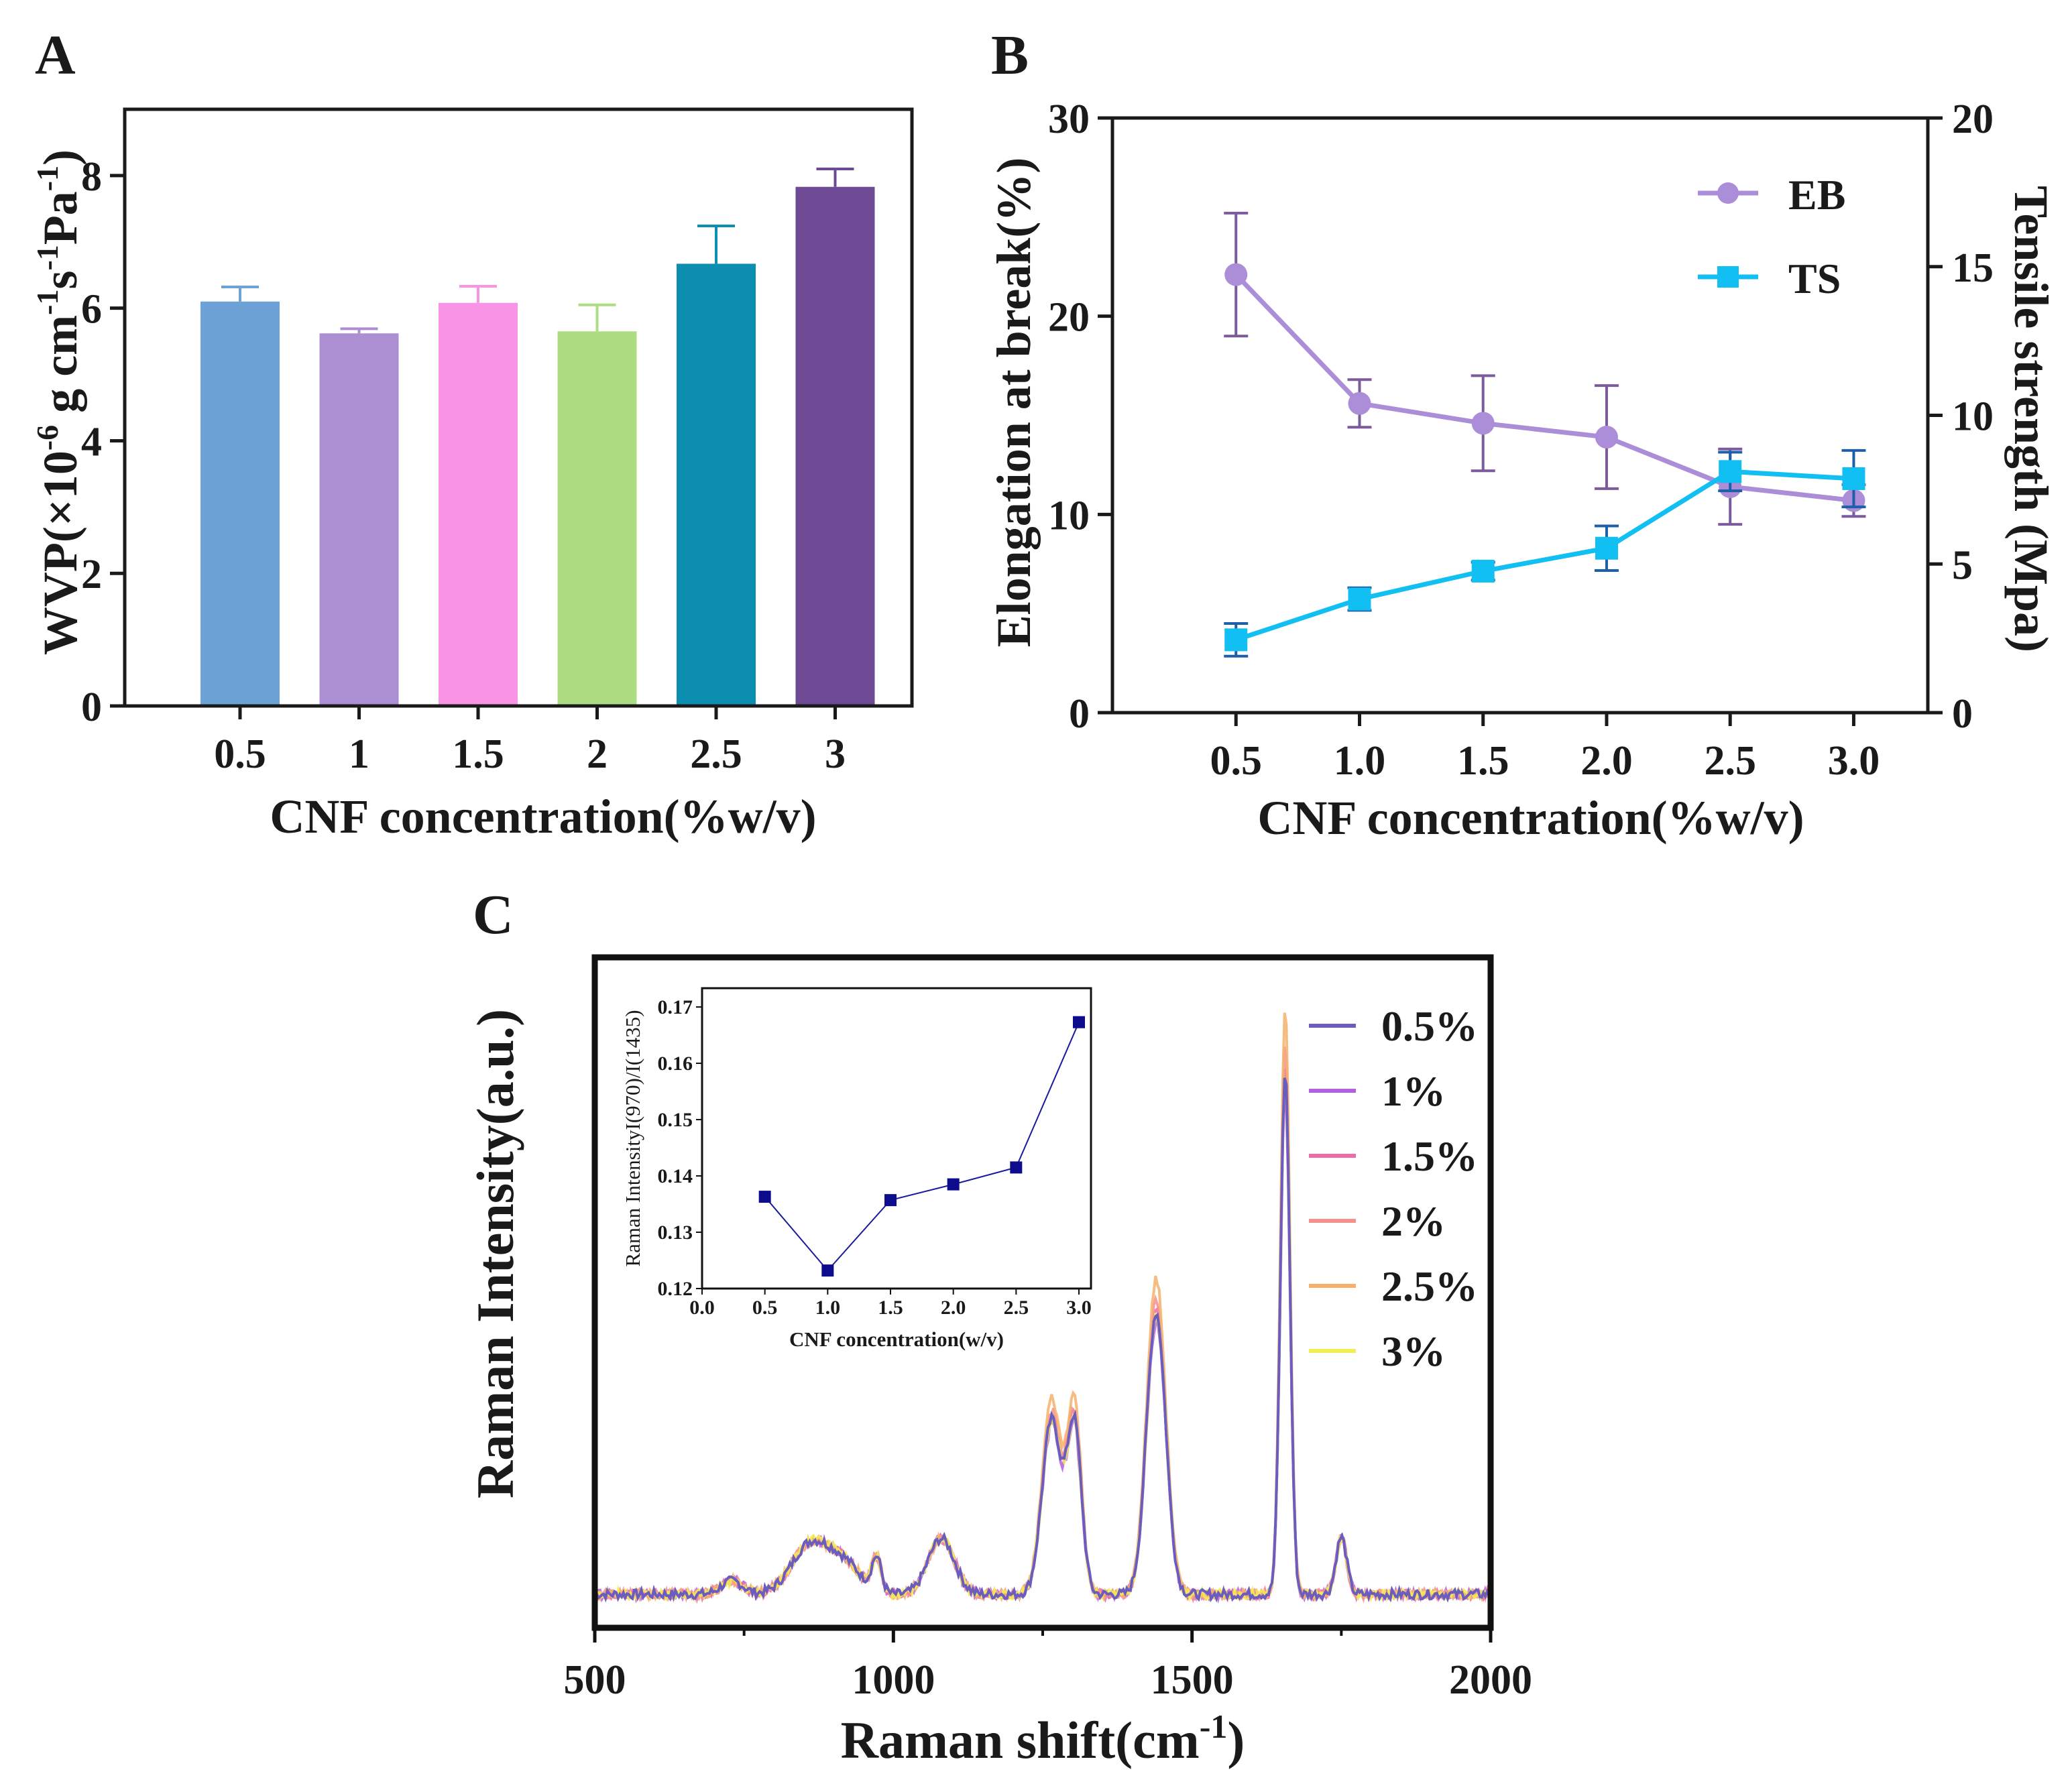 Image resolution: width=2072 pixels, height=1788 pixels. I want to click on panel-b-label: B, so click(1010, 55).